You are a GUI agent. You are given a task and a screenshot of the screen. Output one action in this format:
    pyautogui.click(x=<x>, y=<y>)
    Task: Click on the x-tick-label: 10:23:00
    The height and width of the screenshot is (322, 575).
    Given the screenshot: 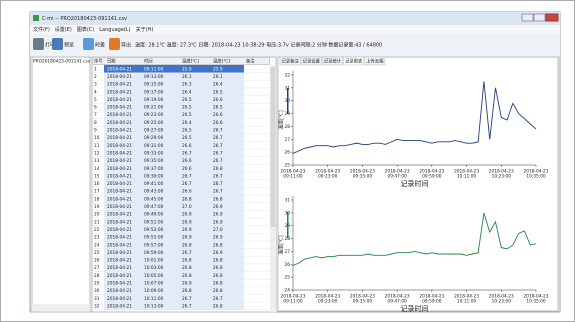 What is the action you would take?
    pyautogui.click(x=502, y=302)
    